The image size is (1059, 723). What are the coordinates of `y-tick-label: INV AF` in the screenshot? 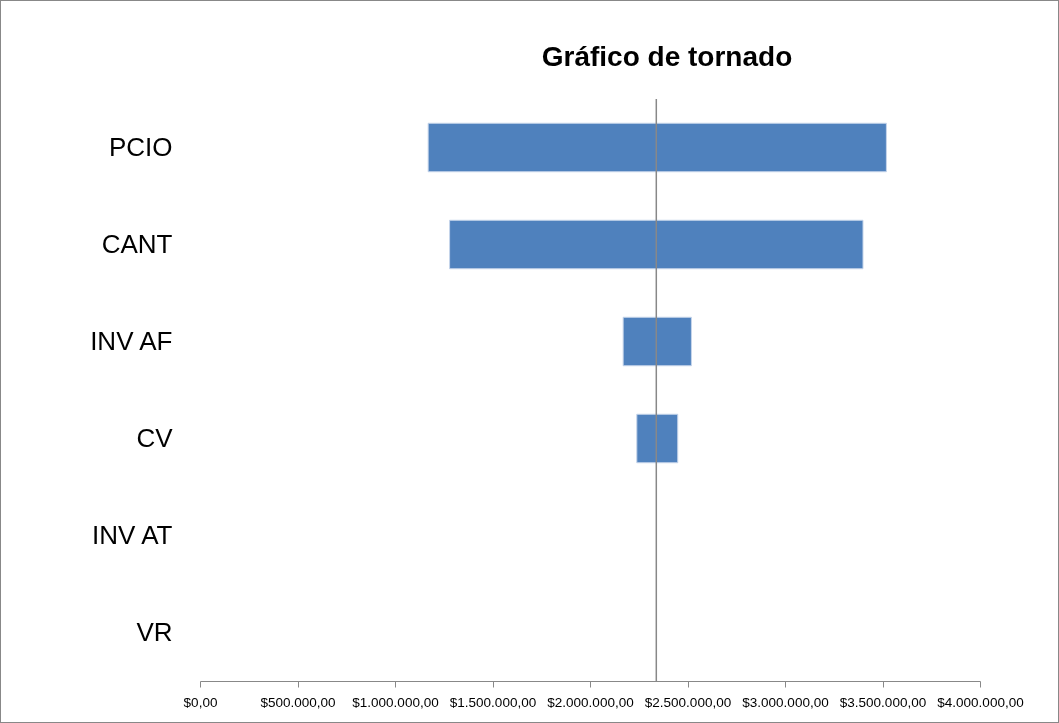 It's located at (131, 340).